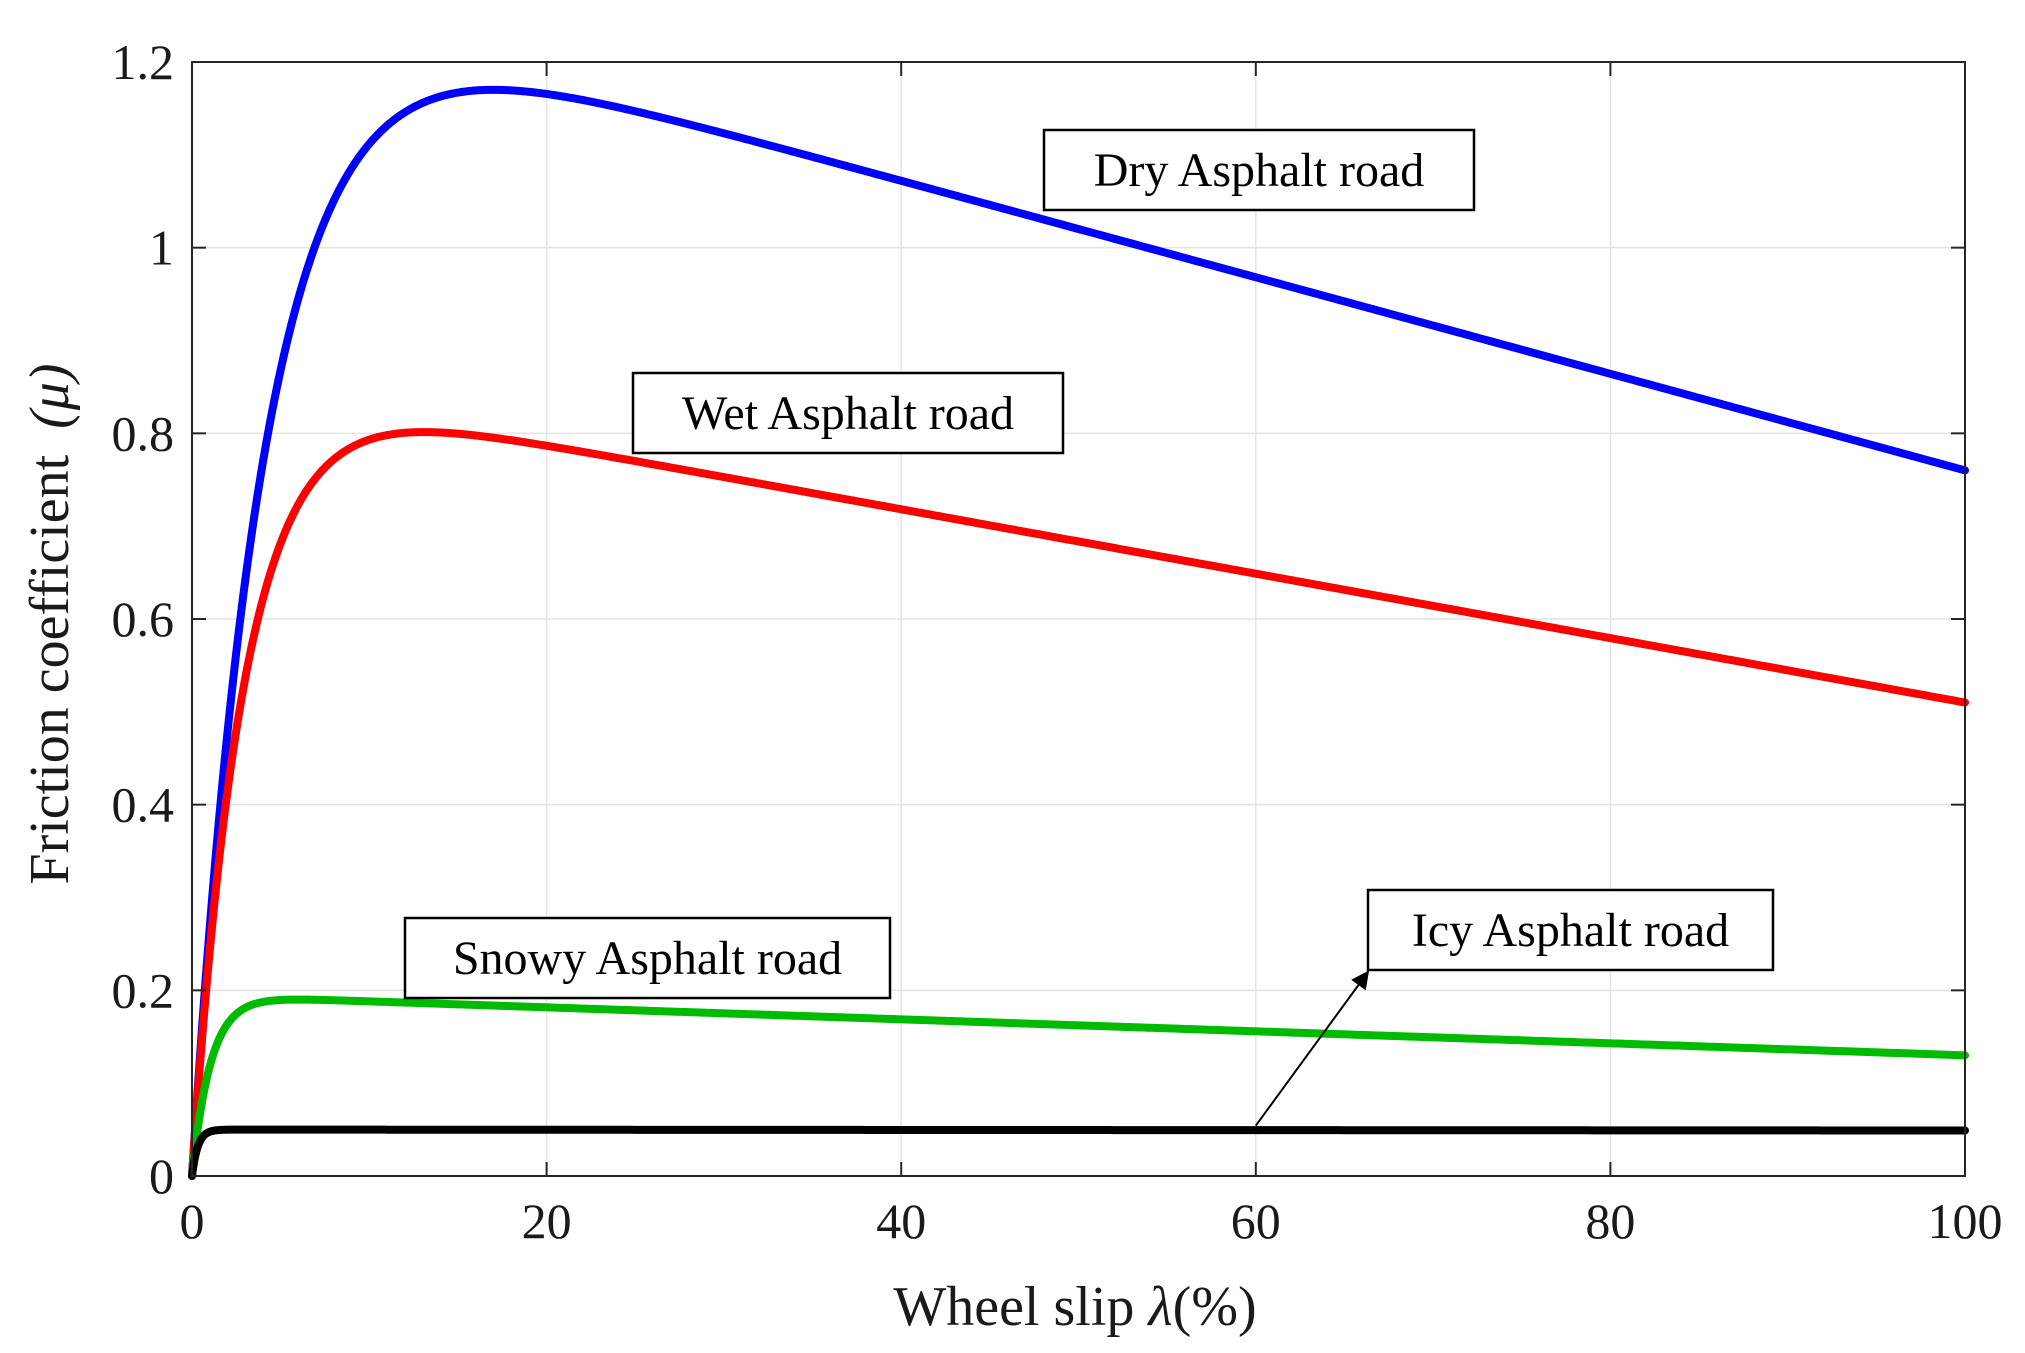 Image resolution: width=2025 pixels, height=1353 pixels. What do you see at coordinates (192, 1221) in the screenshot?
I see `x-tick-label-0: 0` at bounding box center [192, 1221].